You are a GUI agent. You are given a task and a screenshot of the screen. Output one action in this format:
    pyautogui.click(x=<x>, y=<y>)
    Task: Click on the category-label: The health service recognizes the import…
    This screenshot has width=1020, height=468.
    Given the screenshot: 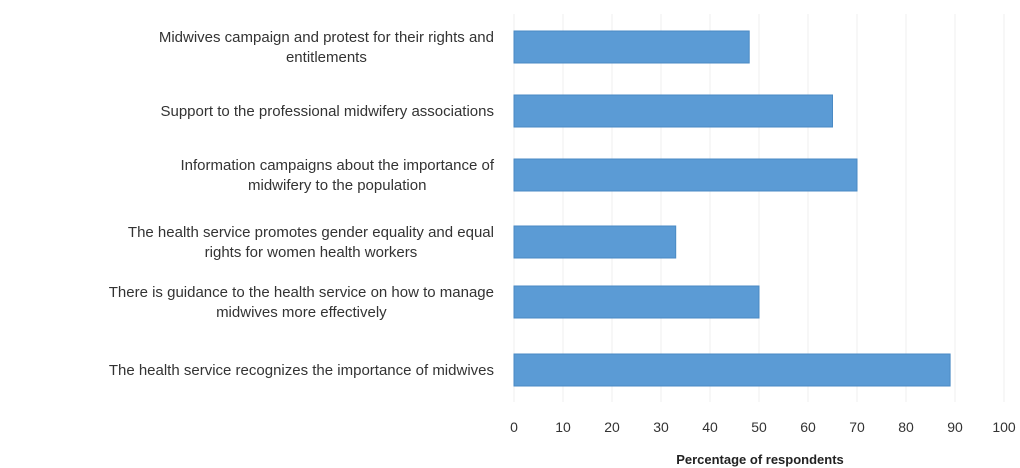 What is the action you would take?
    pyautogui.click(x=301, y=370)
    